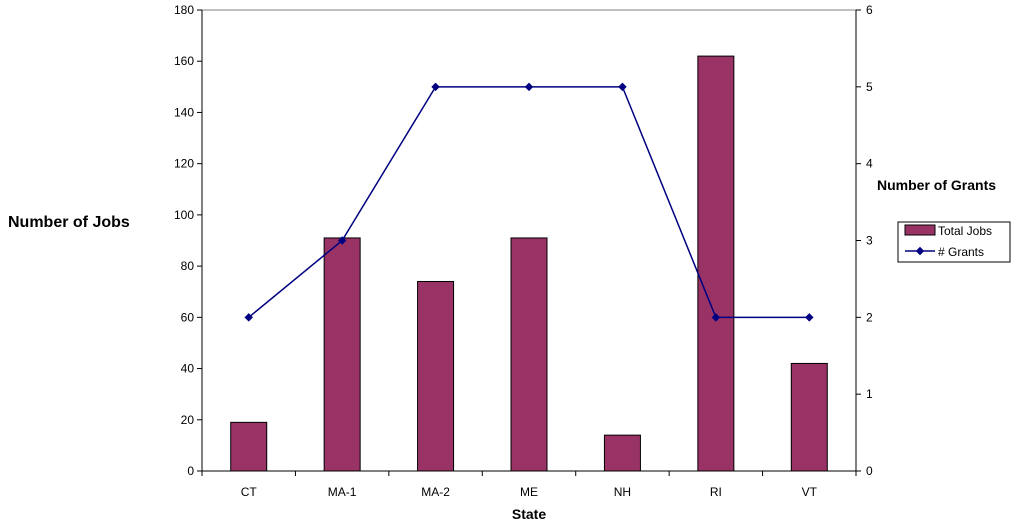  I want to click on y-axis-title: Number of Jobs, so click(69, 222).